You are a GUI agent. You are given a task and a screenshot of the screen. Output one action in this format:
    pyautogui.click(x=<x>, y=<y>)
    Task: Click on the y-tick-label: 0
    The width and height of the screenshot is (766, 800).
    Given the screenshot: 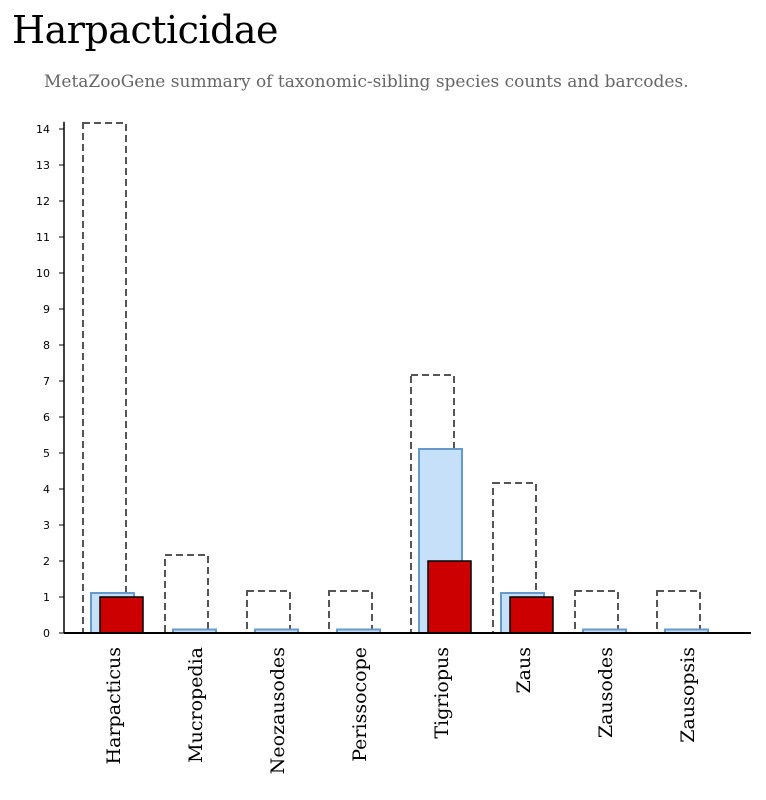 What is the action you would take?
    pyautogui.click(x=46, y=633)
    